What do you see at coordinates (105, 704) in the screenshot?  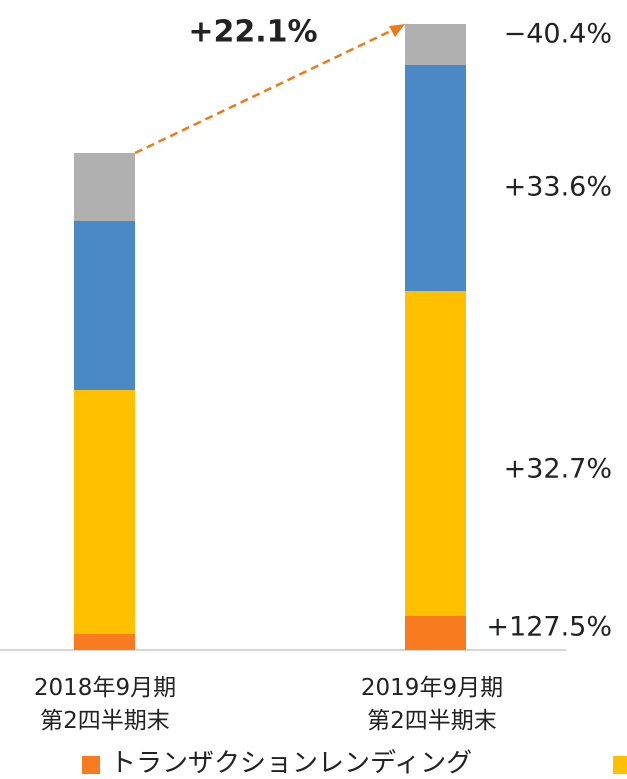 I see `x-tick-label: 2018年9月期第2四半期末` at bounding box center [105, 704].